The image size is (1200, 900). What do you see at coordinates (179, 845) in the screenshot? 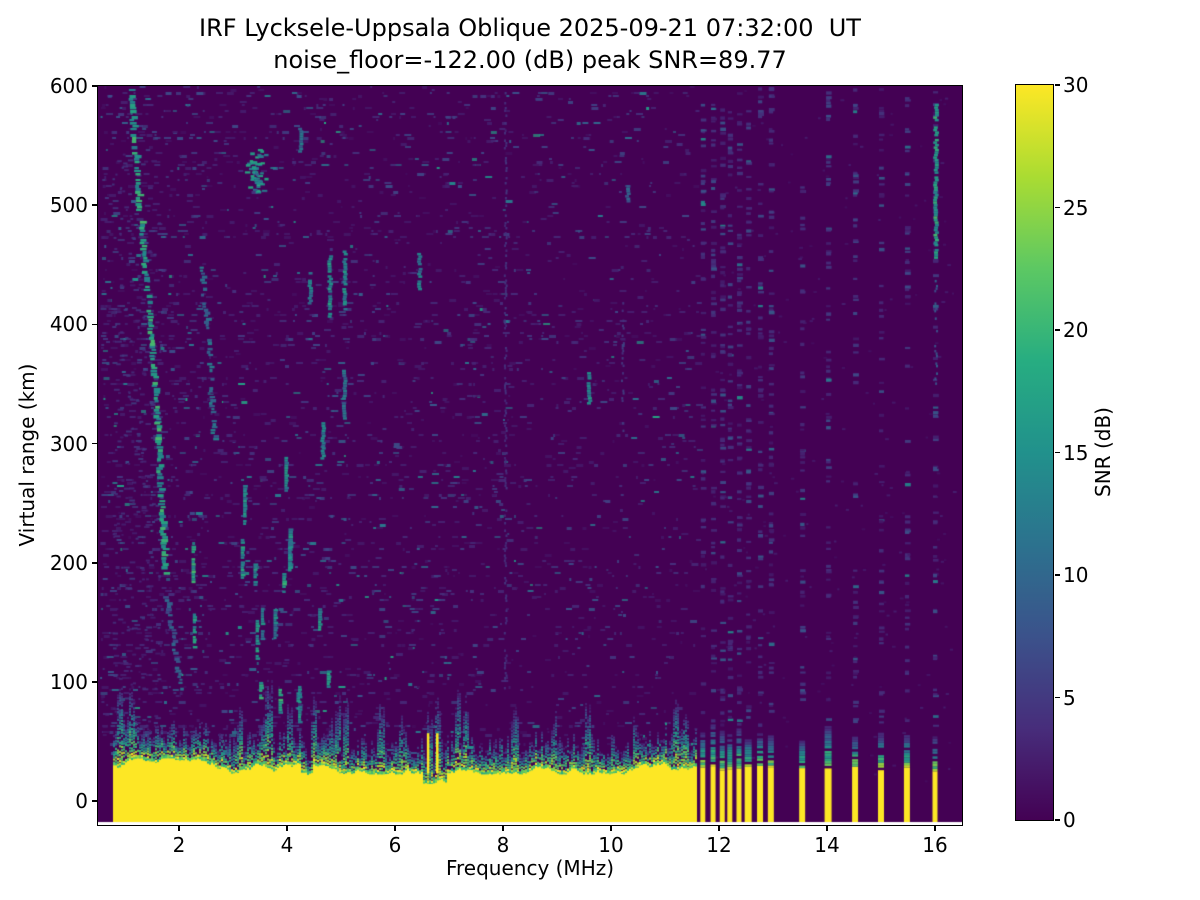
I see `x-tick-label: 2` at bounding box center [179, 845].